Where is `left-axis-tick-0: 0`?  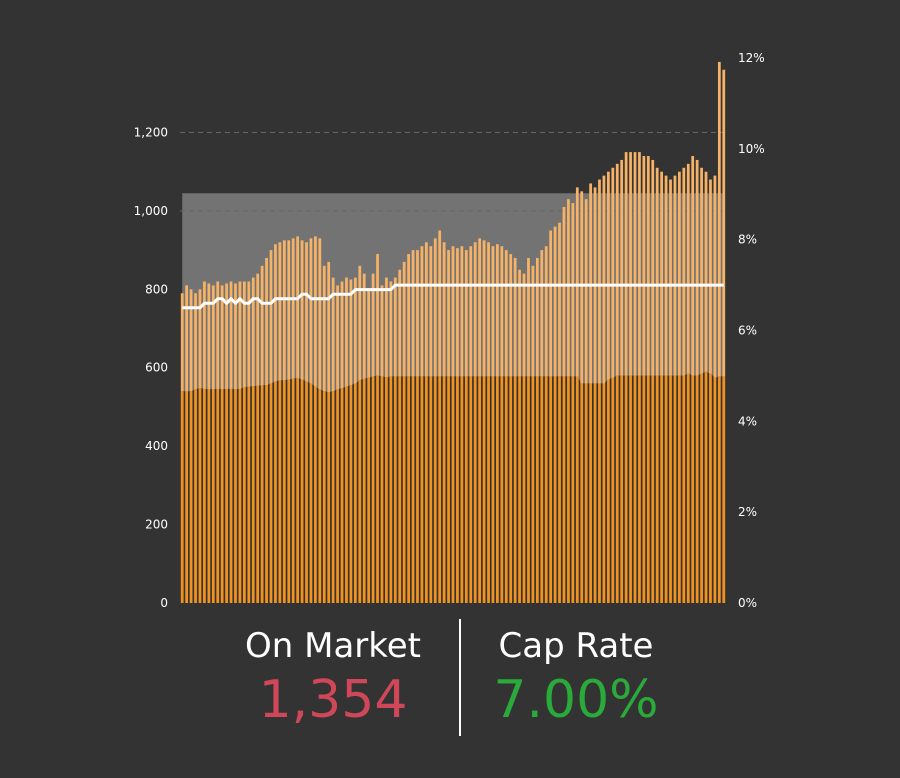 left-axis-tick-0: 0 is located at coordinates (164, 603).